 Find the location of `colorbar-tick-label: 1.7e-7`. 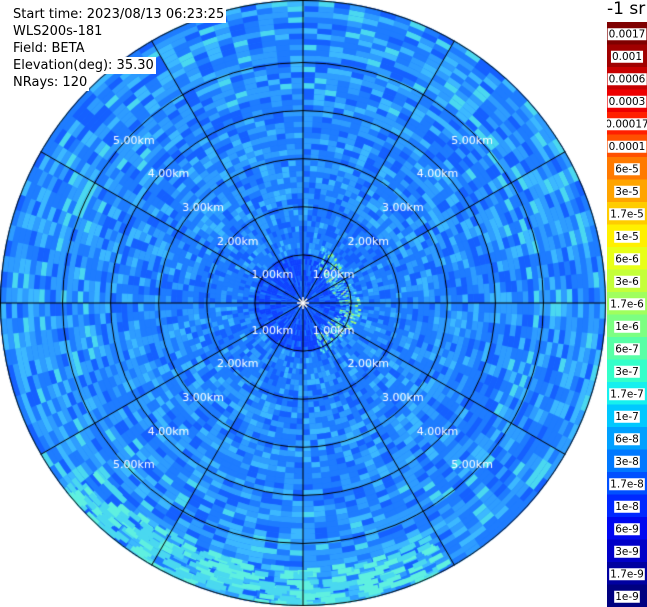

colorbar-tick-label: 1.7e-7 is located at coordinates (627, 394).